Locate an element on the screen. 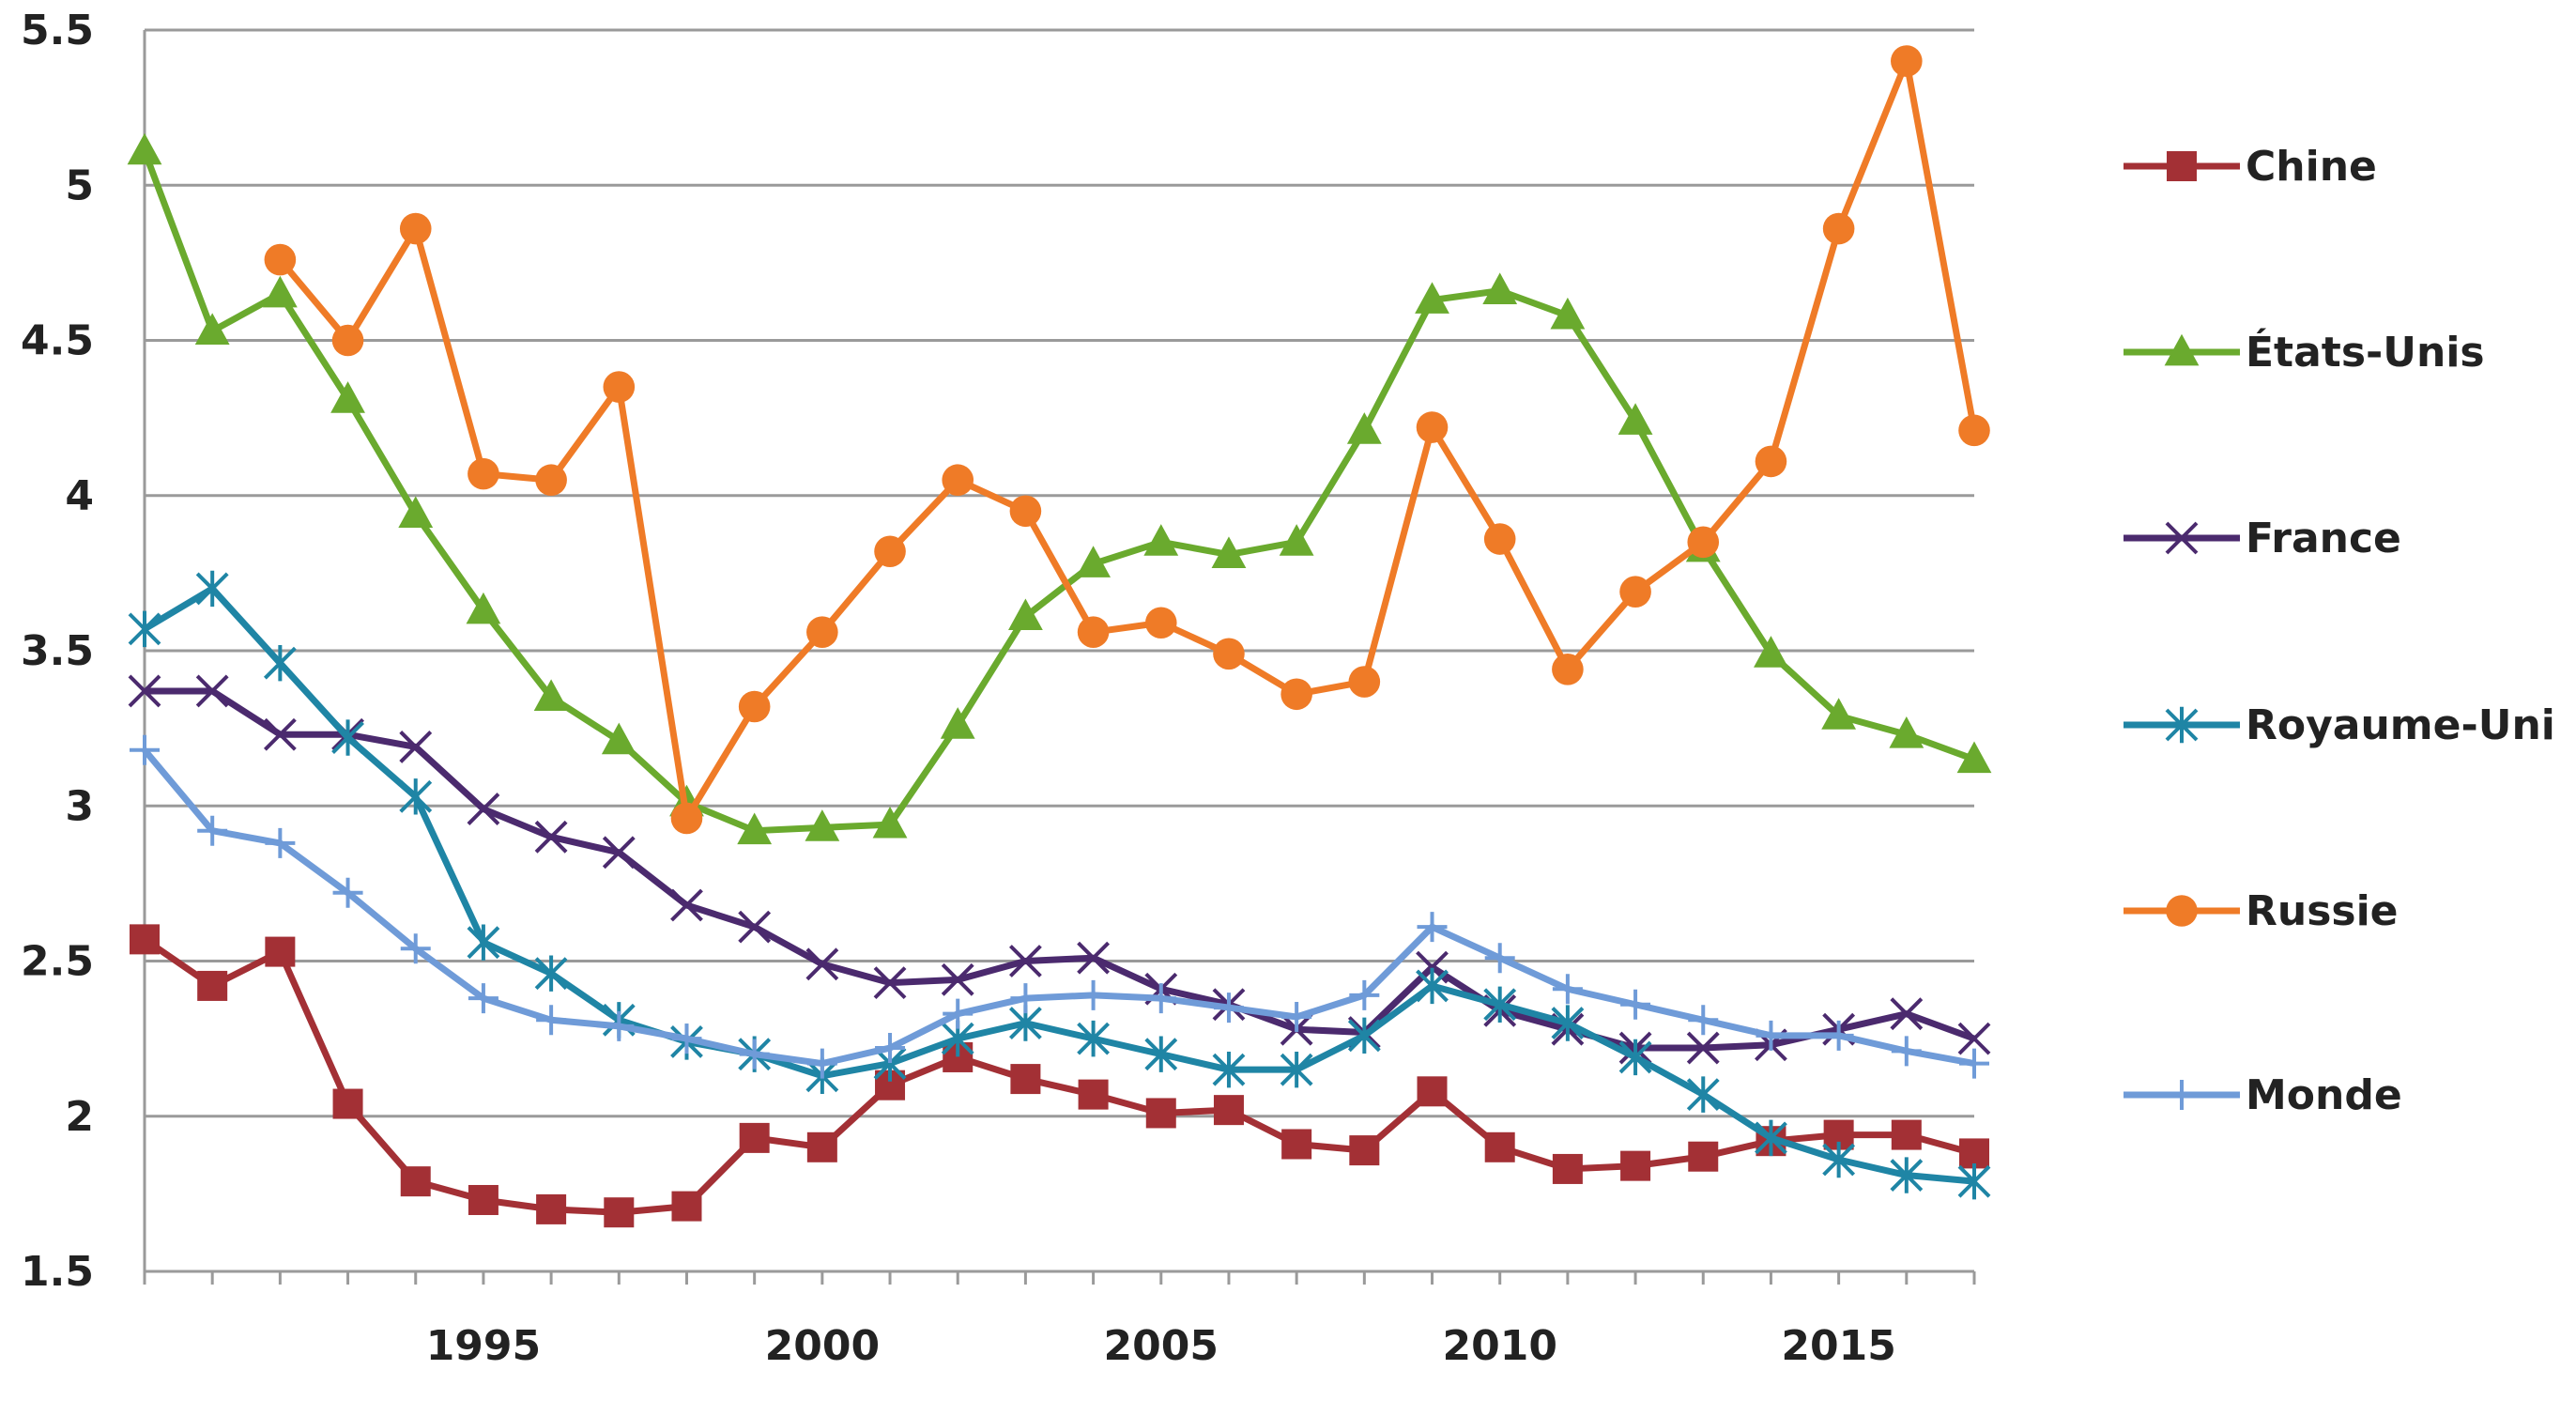 The width and height of the screenshot is (2576, 1416). y-tick-label: 5.5 is located at coordinates (58, 30).